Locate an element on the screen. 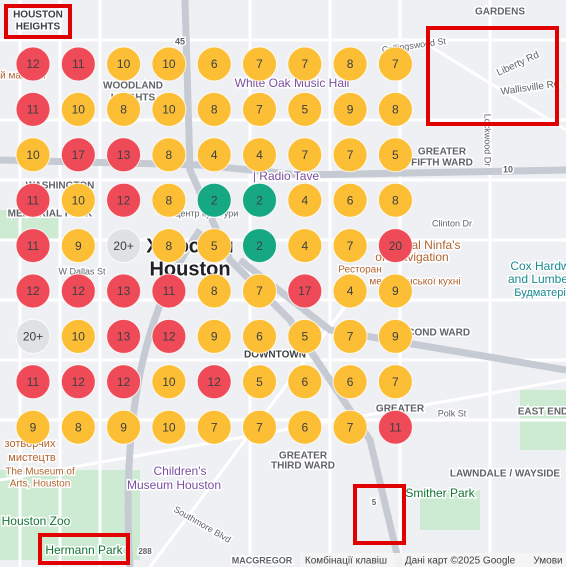  map-label: Houston Zoo is located at coordinates (36, 521).